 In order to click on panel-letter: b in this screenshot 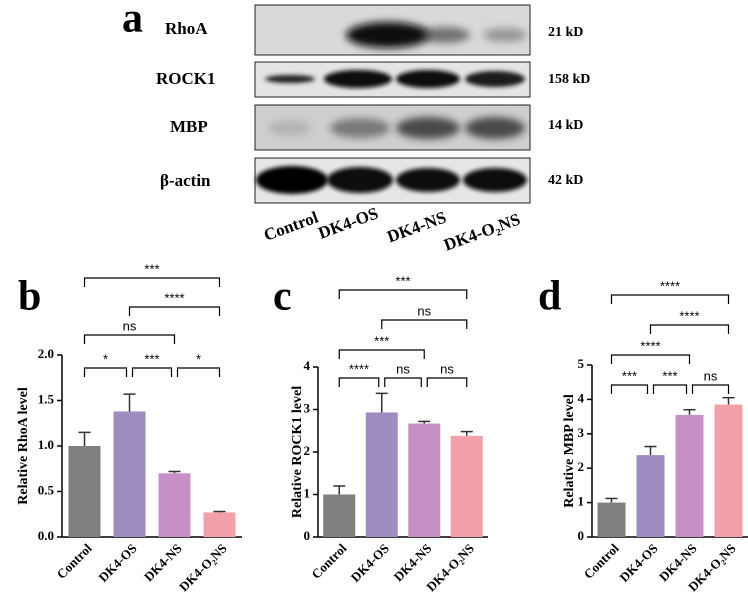, I will do `click(29, 297)`.